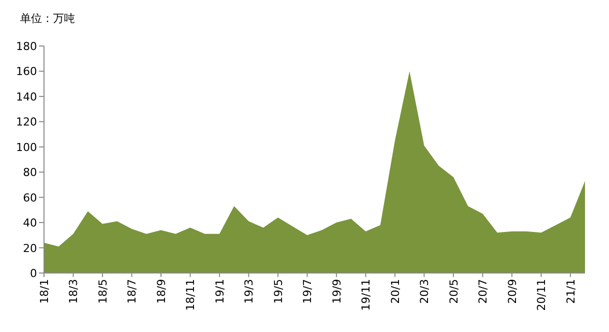  I want to click on xtick: 18/11, so click(191, 295).